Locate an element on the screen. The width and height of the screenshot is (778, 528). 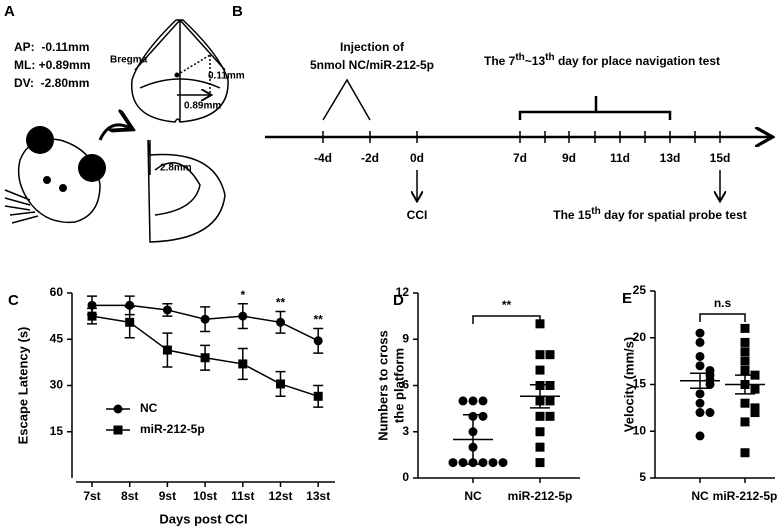
ap-offset: 0.11mm is located at coordinates (226, 76).